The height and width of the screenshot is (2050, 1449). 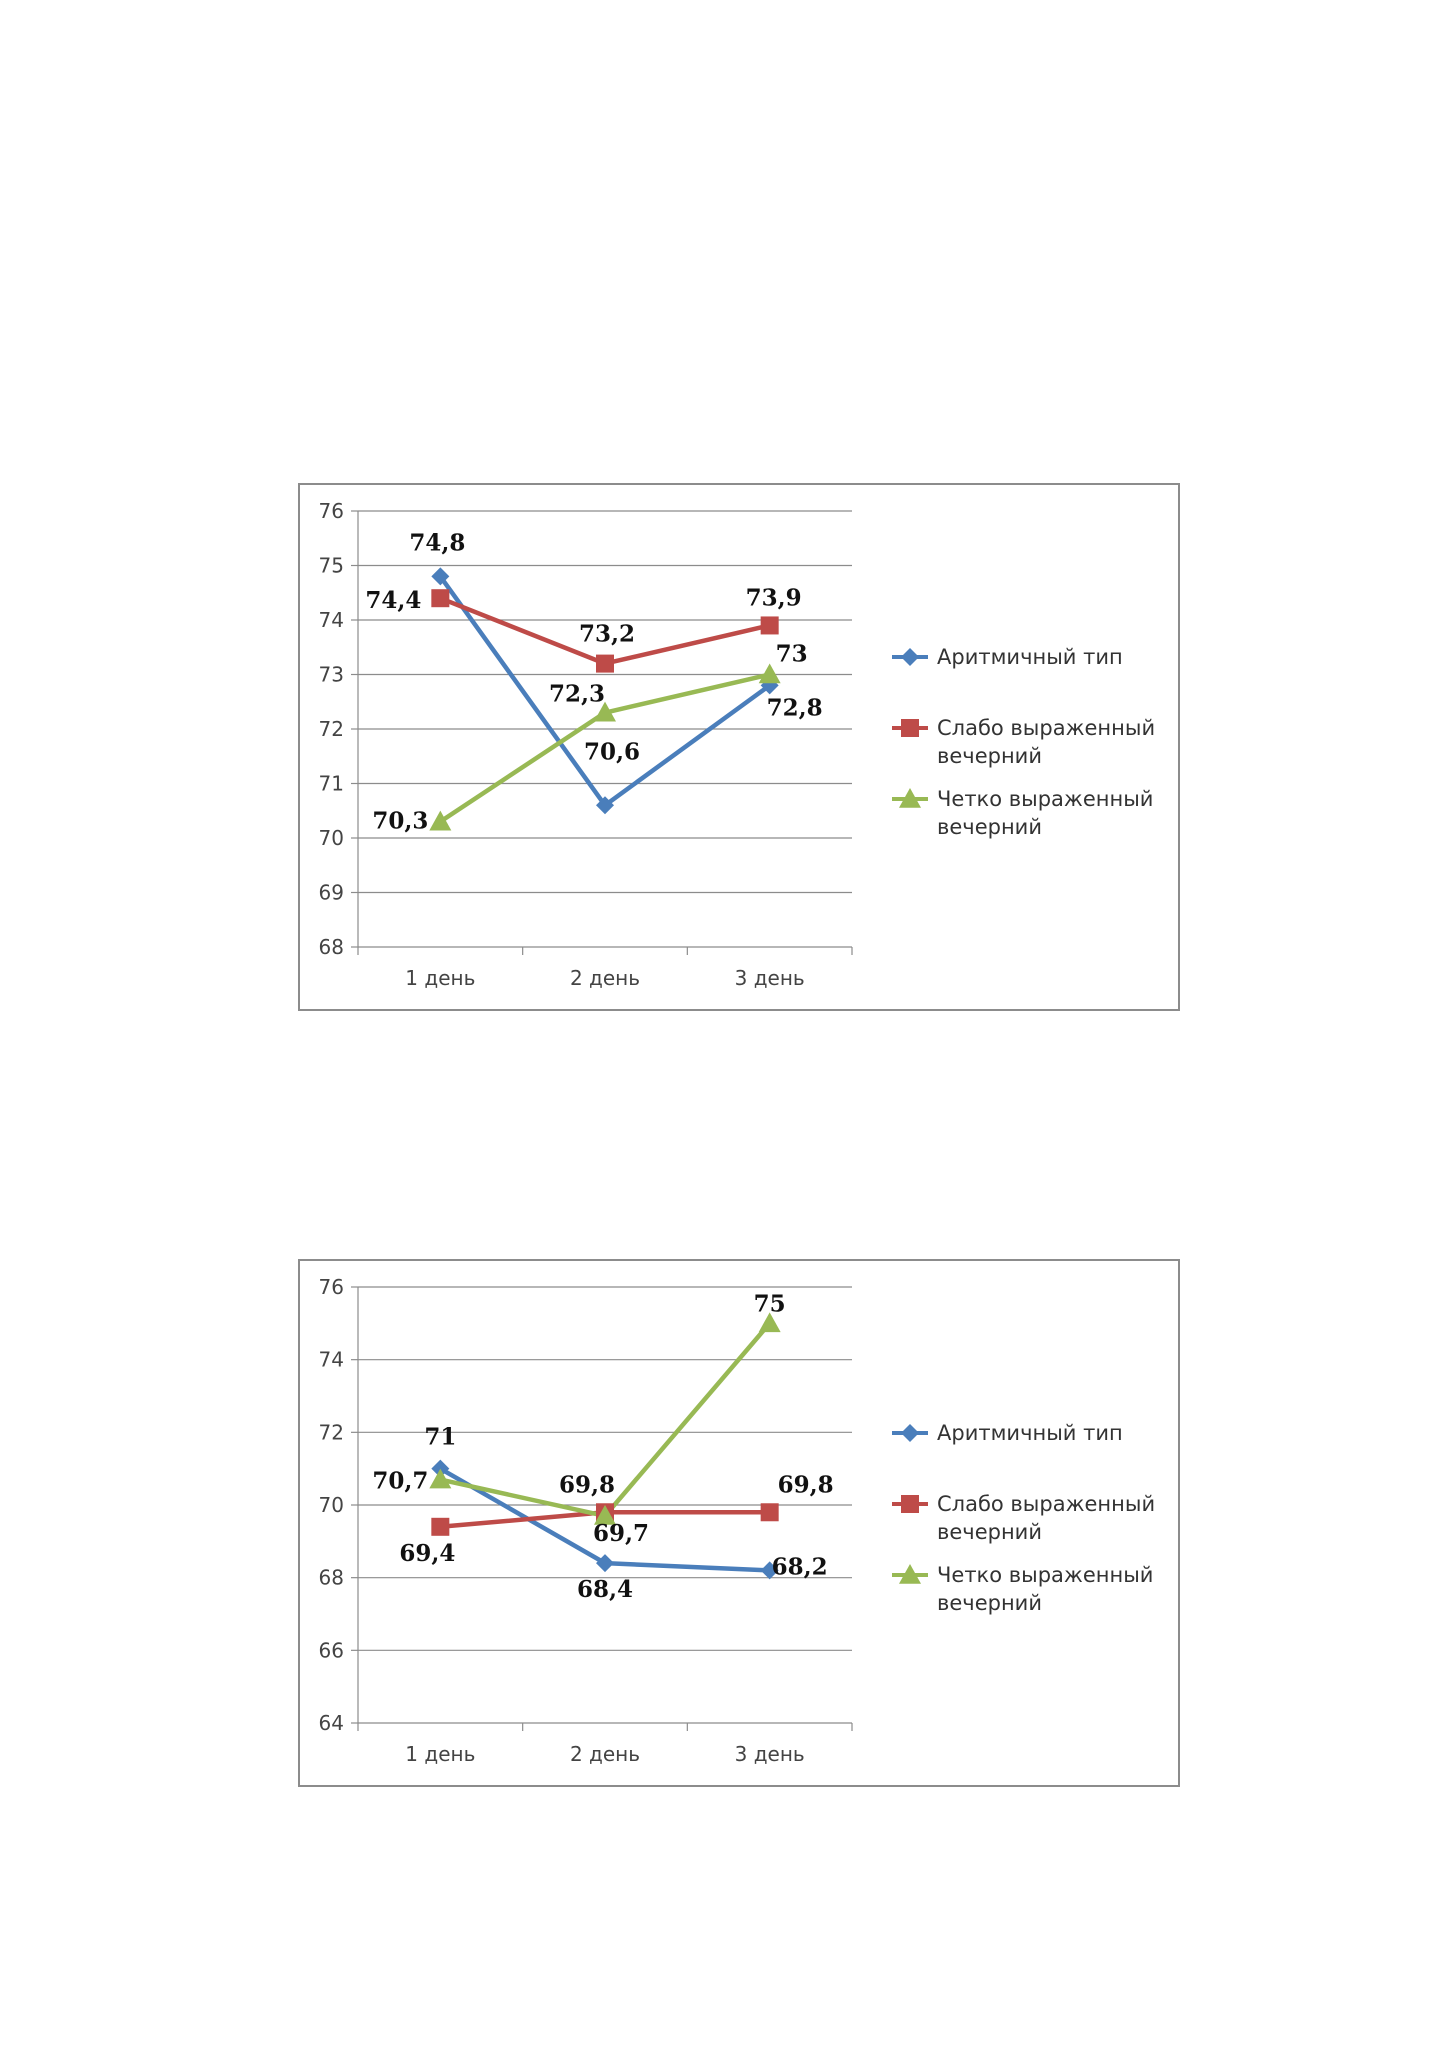 I want to click on data-label: 70,6, so click(x=612, y=751).